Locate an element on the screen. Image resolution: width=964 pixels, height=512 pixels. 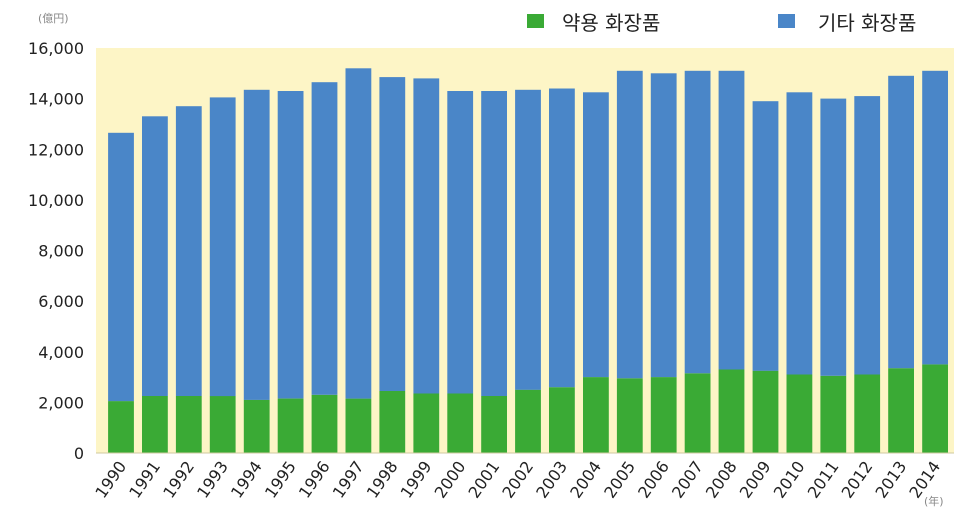
legend-label-medicated: 약용 화장품 is located at coordinates (611, 23).